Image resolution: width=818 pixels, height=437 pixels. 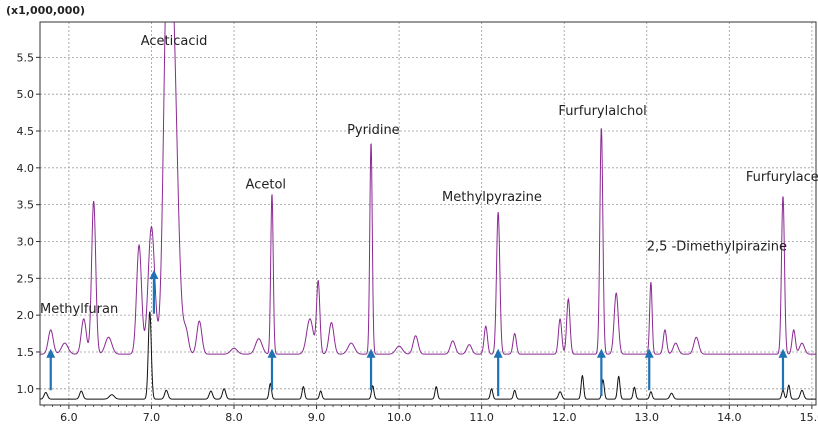 I want to click on y-tick-label: 3.5, so click(x=26, y=205).